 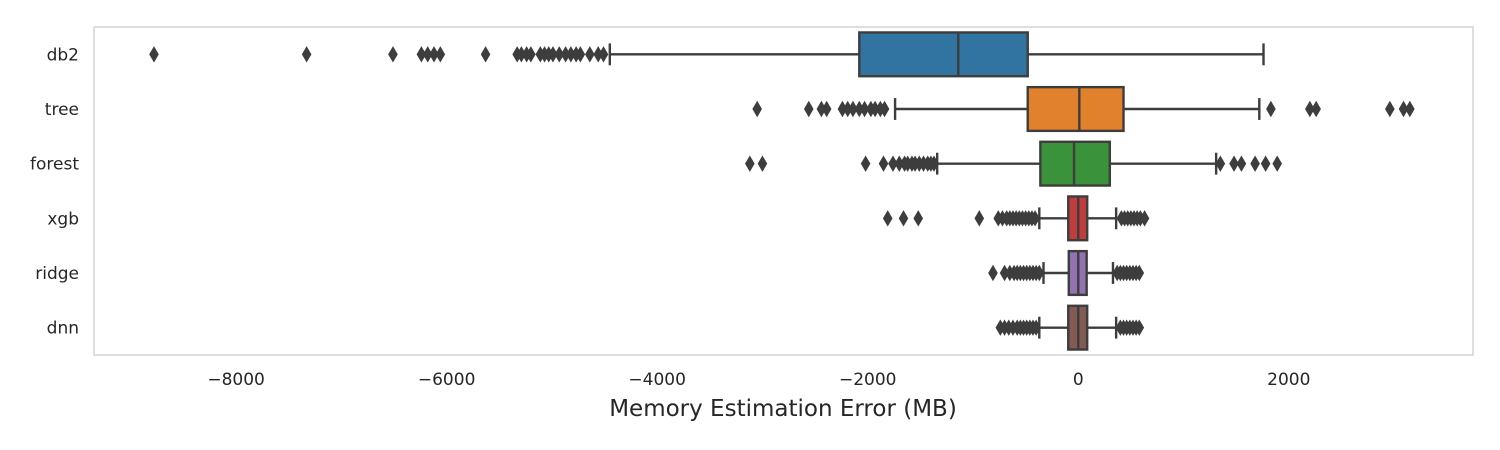 I want to click on x-tick-label: 2000, so click(x=1288, y=380).